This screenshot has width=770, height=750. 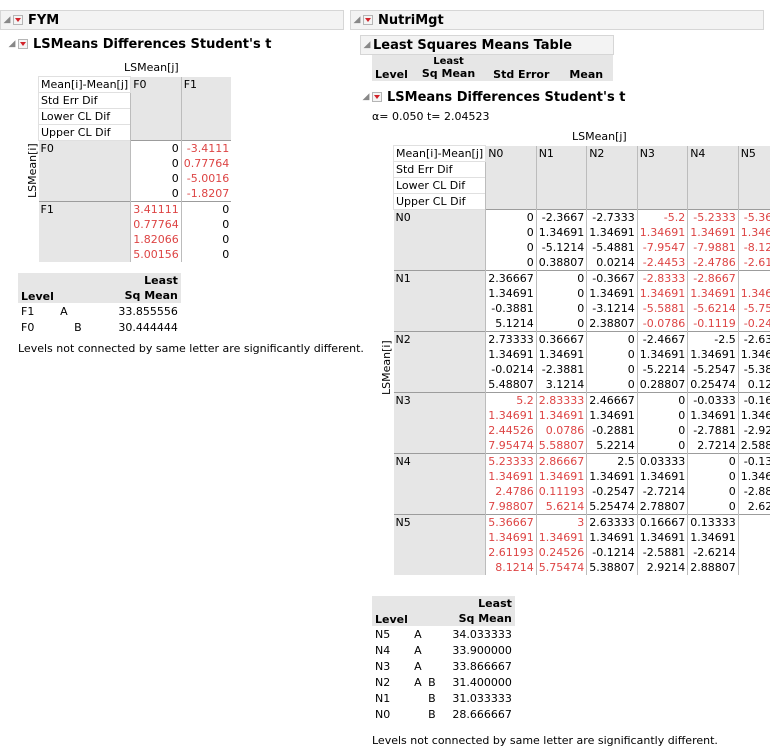 What do you see at coordinates (431, 611) in the screenshot?
I see `means-col-g2` at bounding box center [431, 611].